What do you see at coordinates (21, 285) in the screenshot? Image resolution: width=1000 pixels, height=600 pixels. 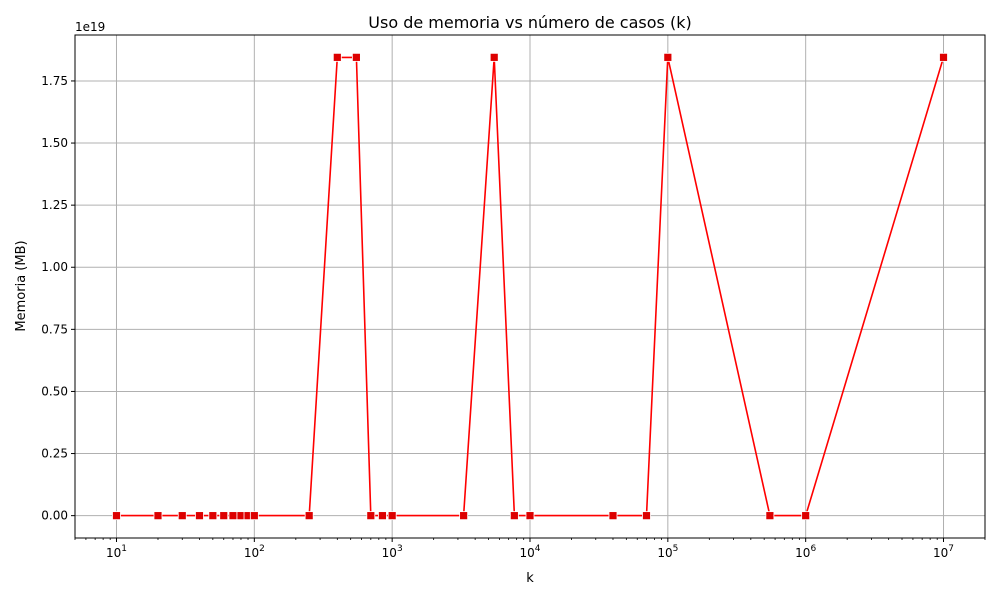 I see `y-axis-label: Memoria (MB)` at bounding box center [21, 285].